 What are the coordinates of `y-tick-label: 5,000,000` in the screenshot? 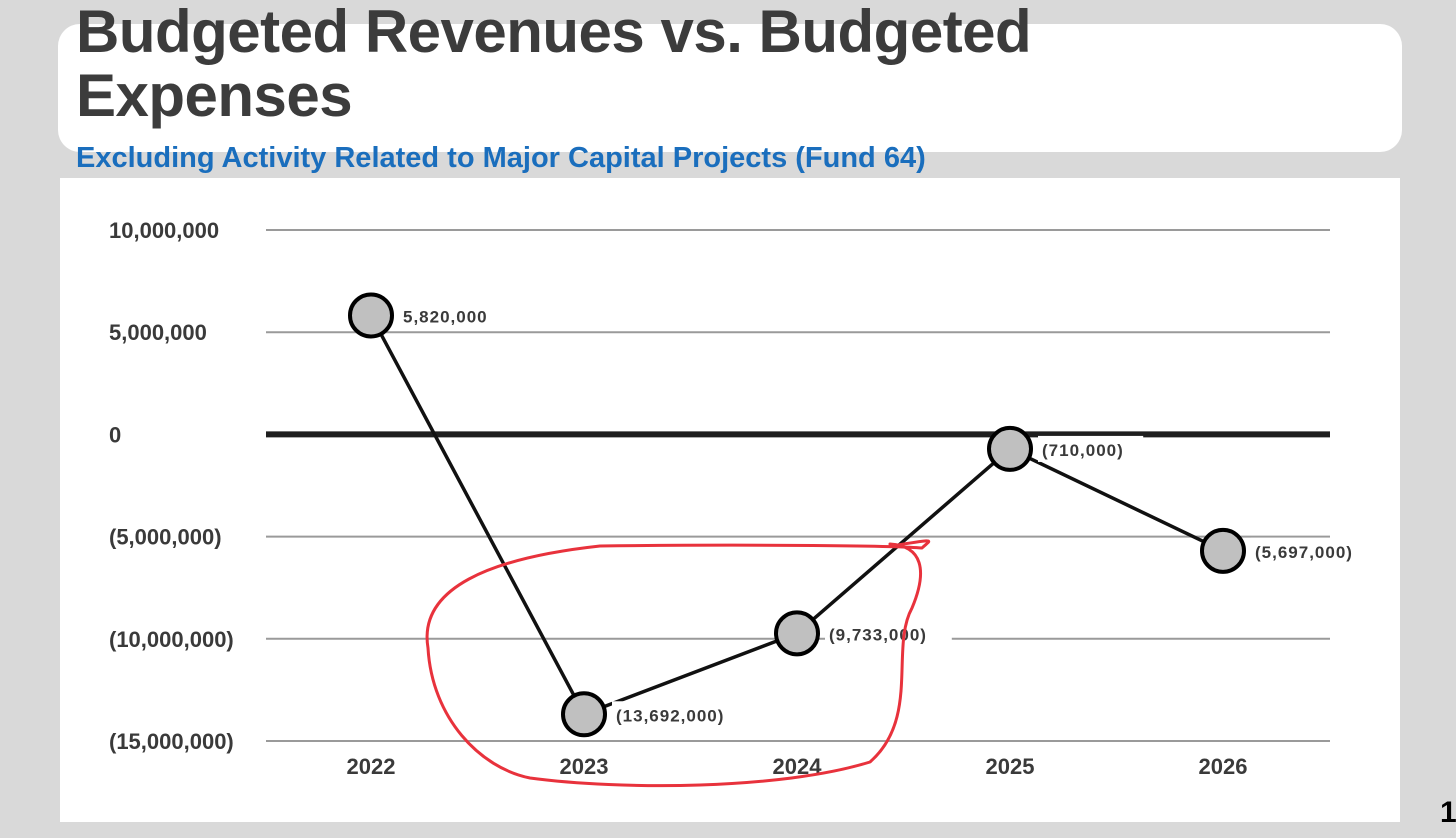 It's located at (158, 332).